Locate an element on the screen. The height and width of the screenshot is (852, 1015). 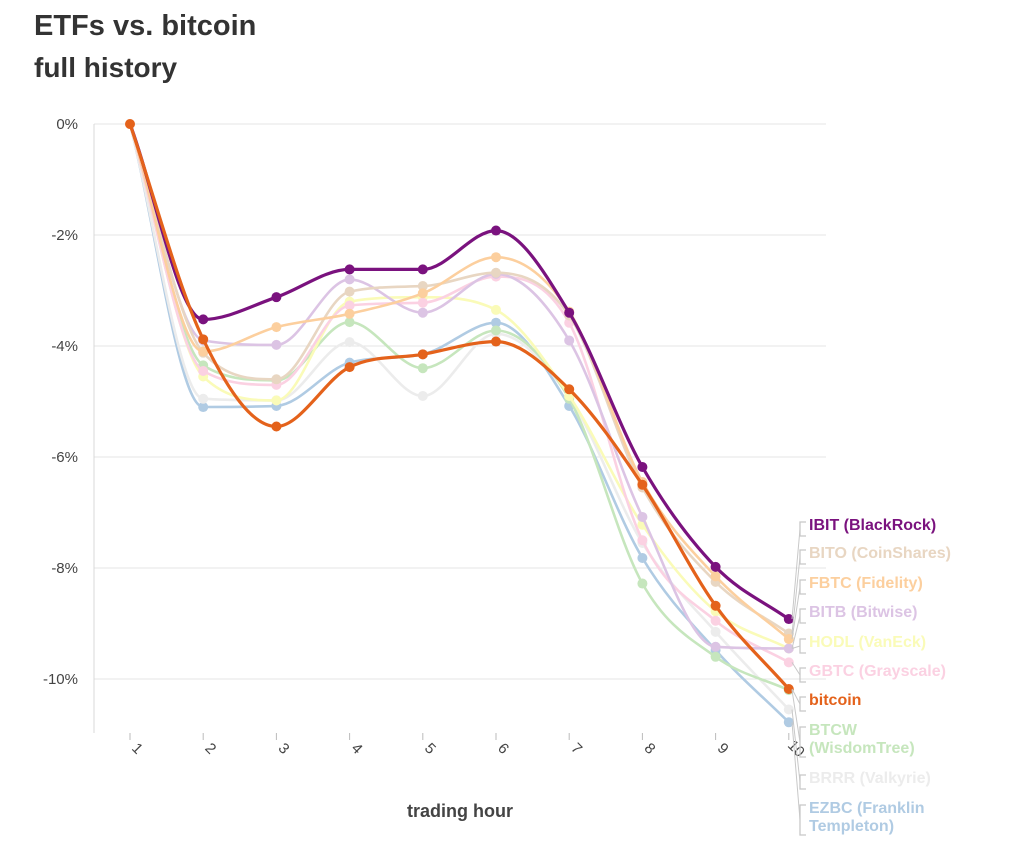
chart-subtitle: full history is located at coordinates (106, 67).